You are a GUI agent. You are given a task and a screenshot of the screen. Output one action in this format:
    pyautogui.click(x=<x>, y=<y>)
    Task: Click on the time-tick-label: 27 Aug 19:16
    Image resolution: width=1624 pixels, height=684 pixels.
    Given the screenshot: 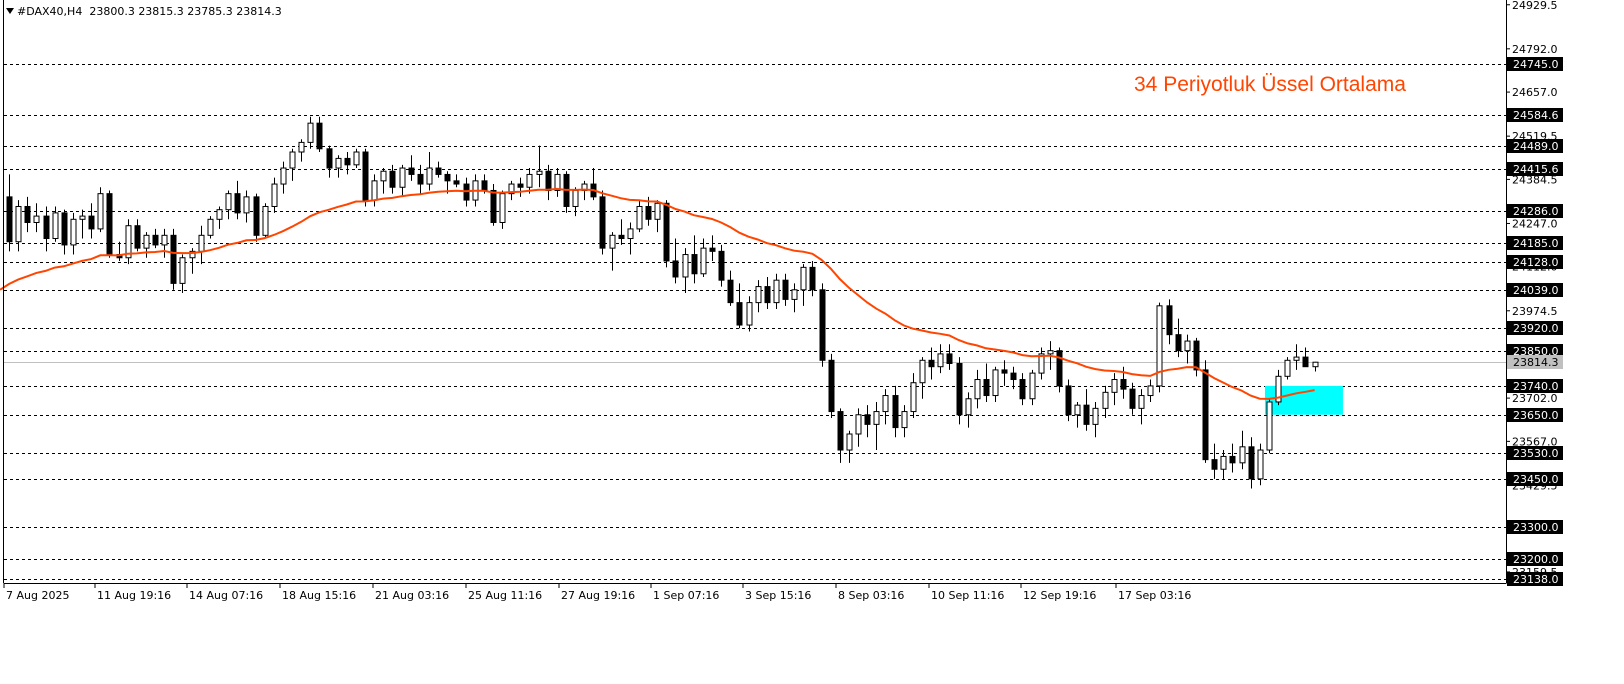 What is the action you would take?
    pyautogui.click(x=598, y=595)
    